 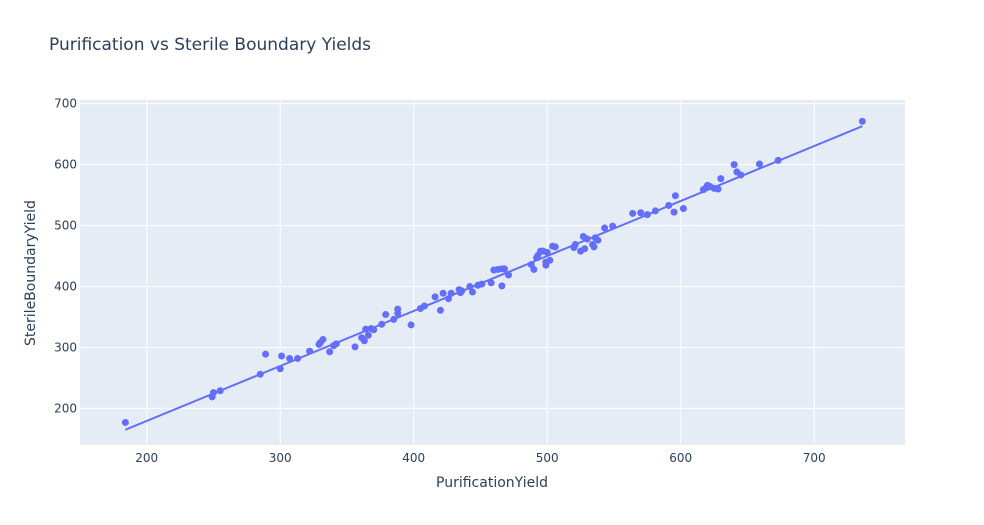 What do you see at coordinates (680, 458) in the screenshot?
I see `x-tick-label: 600` at bounding box center [680, 458].